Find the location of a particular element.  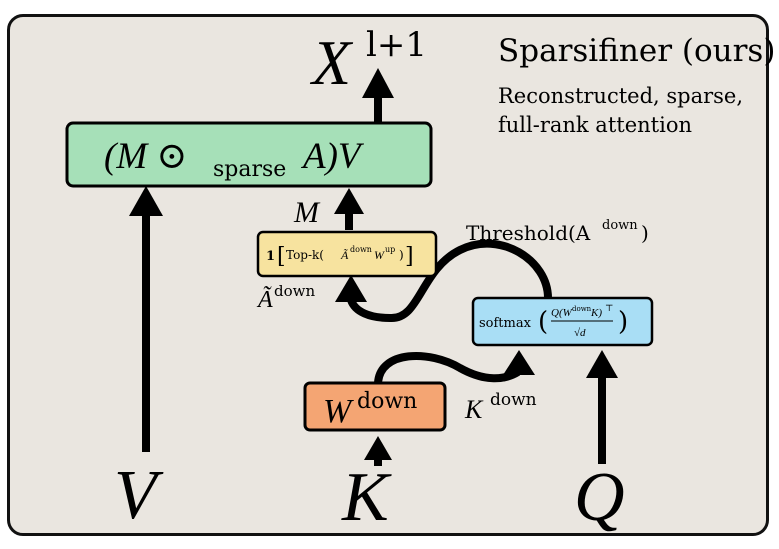

threshold-label: Threshold(A down ) is located at coordinates (557, 231).